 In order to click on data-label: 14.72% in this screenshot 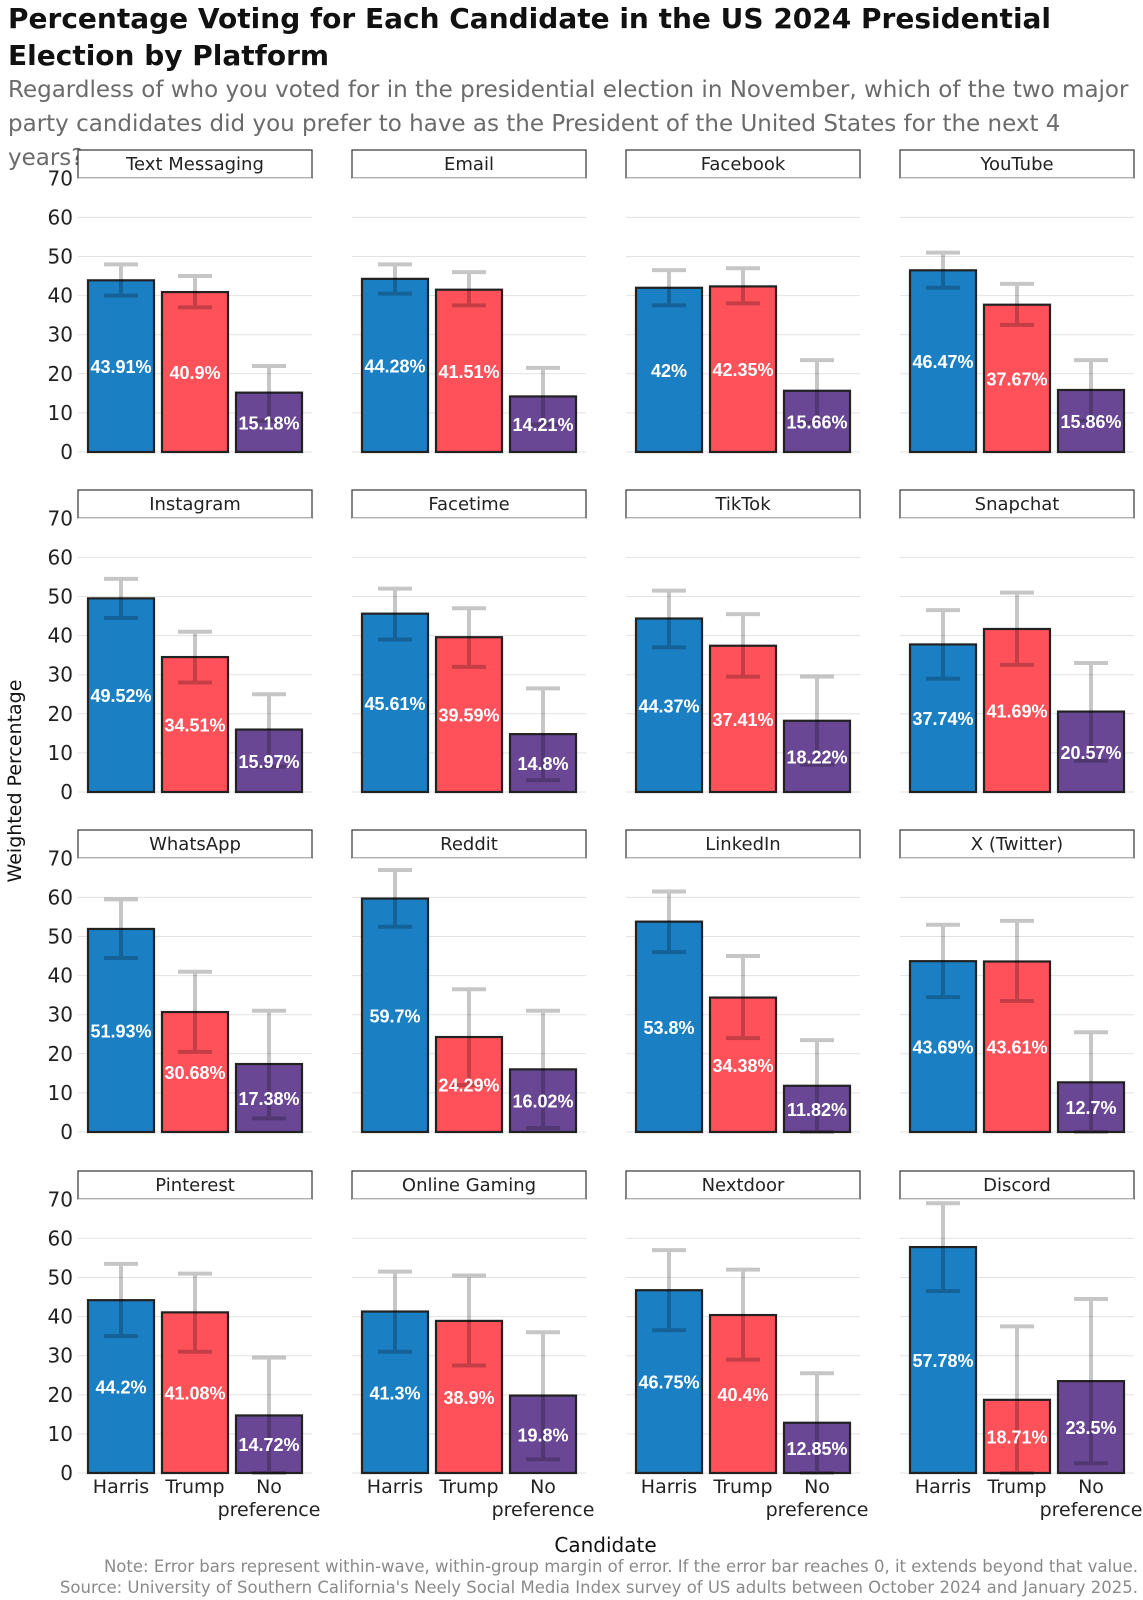, I will do `click(268, 1445)`.